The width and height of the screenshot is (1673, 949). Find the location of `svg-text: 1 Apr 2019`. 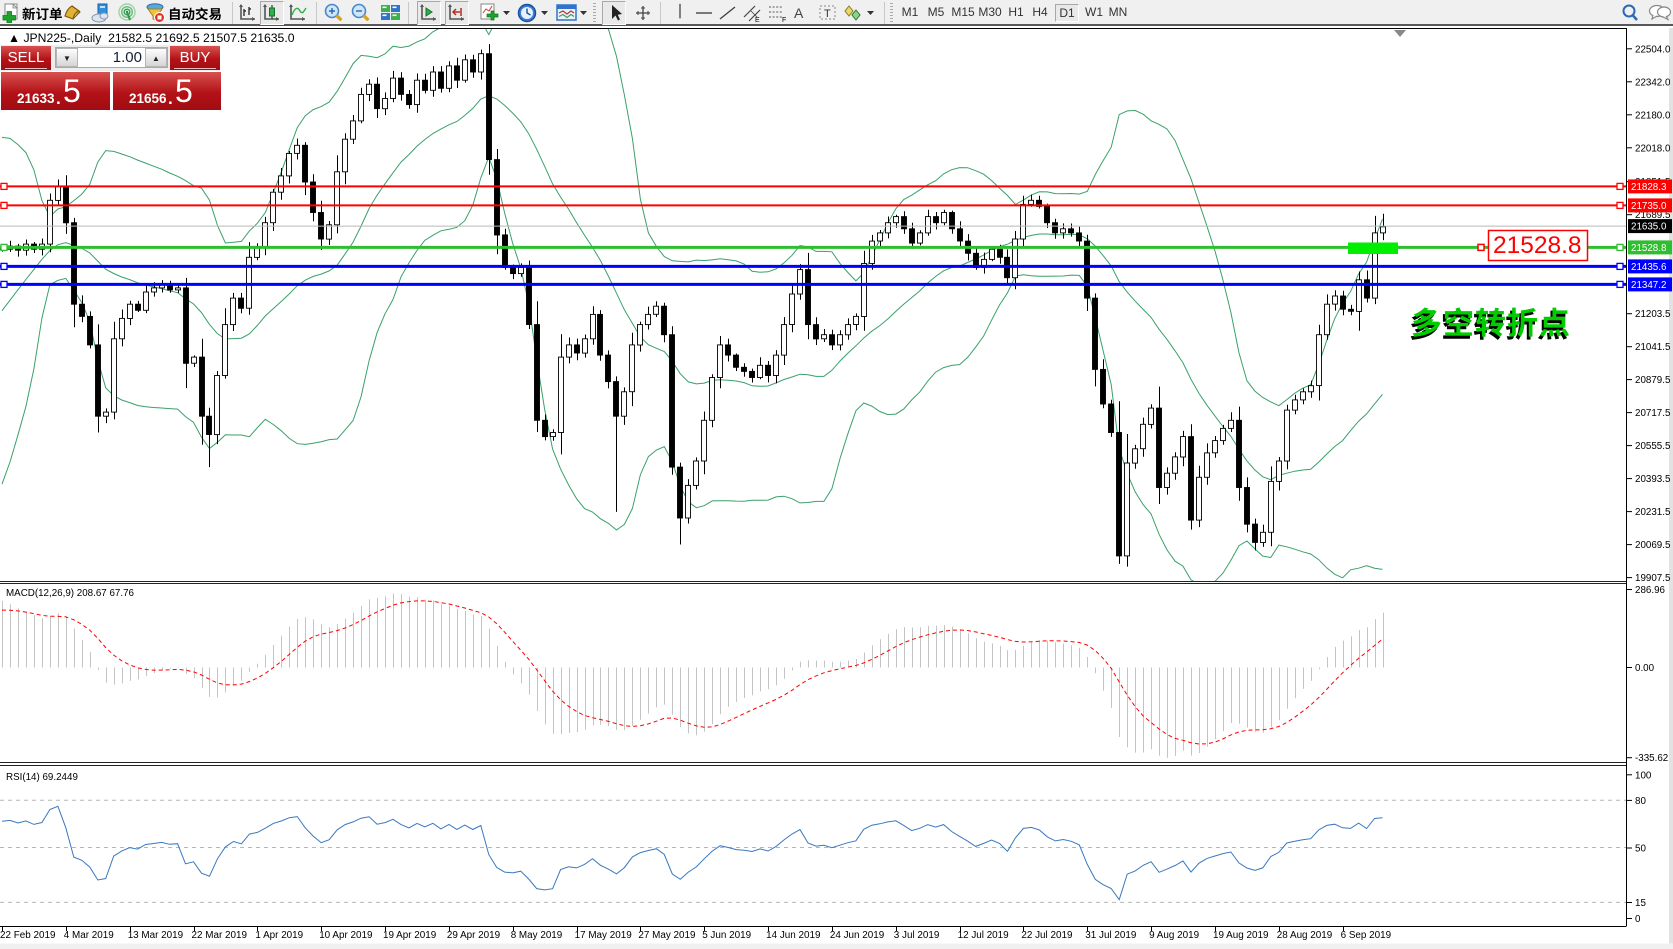

svg-text: 1 Apr 2019 is located at coordinates (279, 935).